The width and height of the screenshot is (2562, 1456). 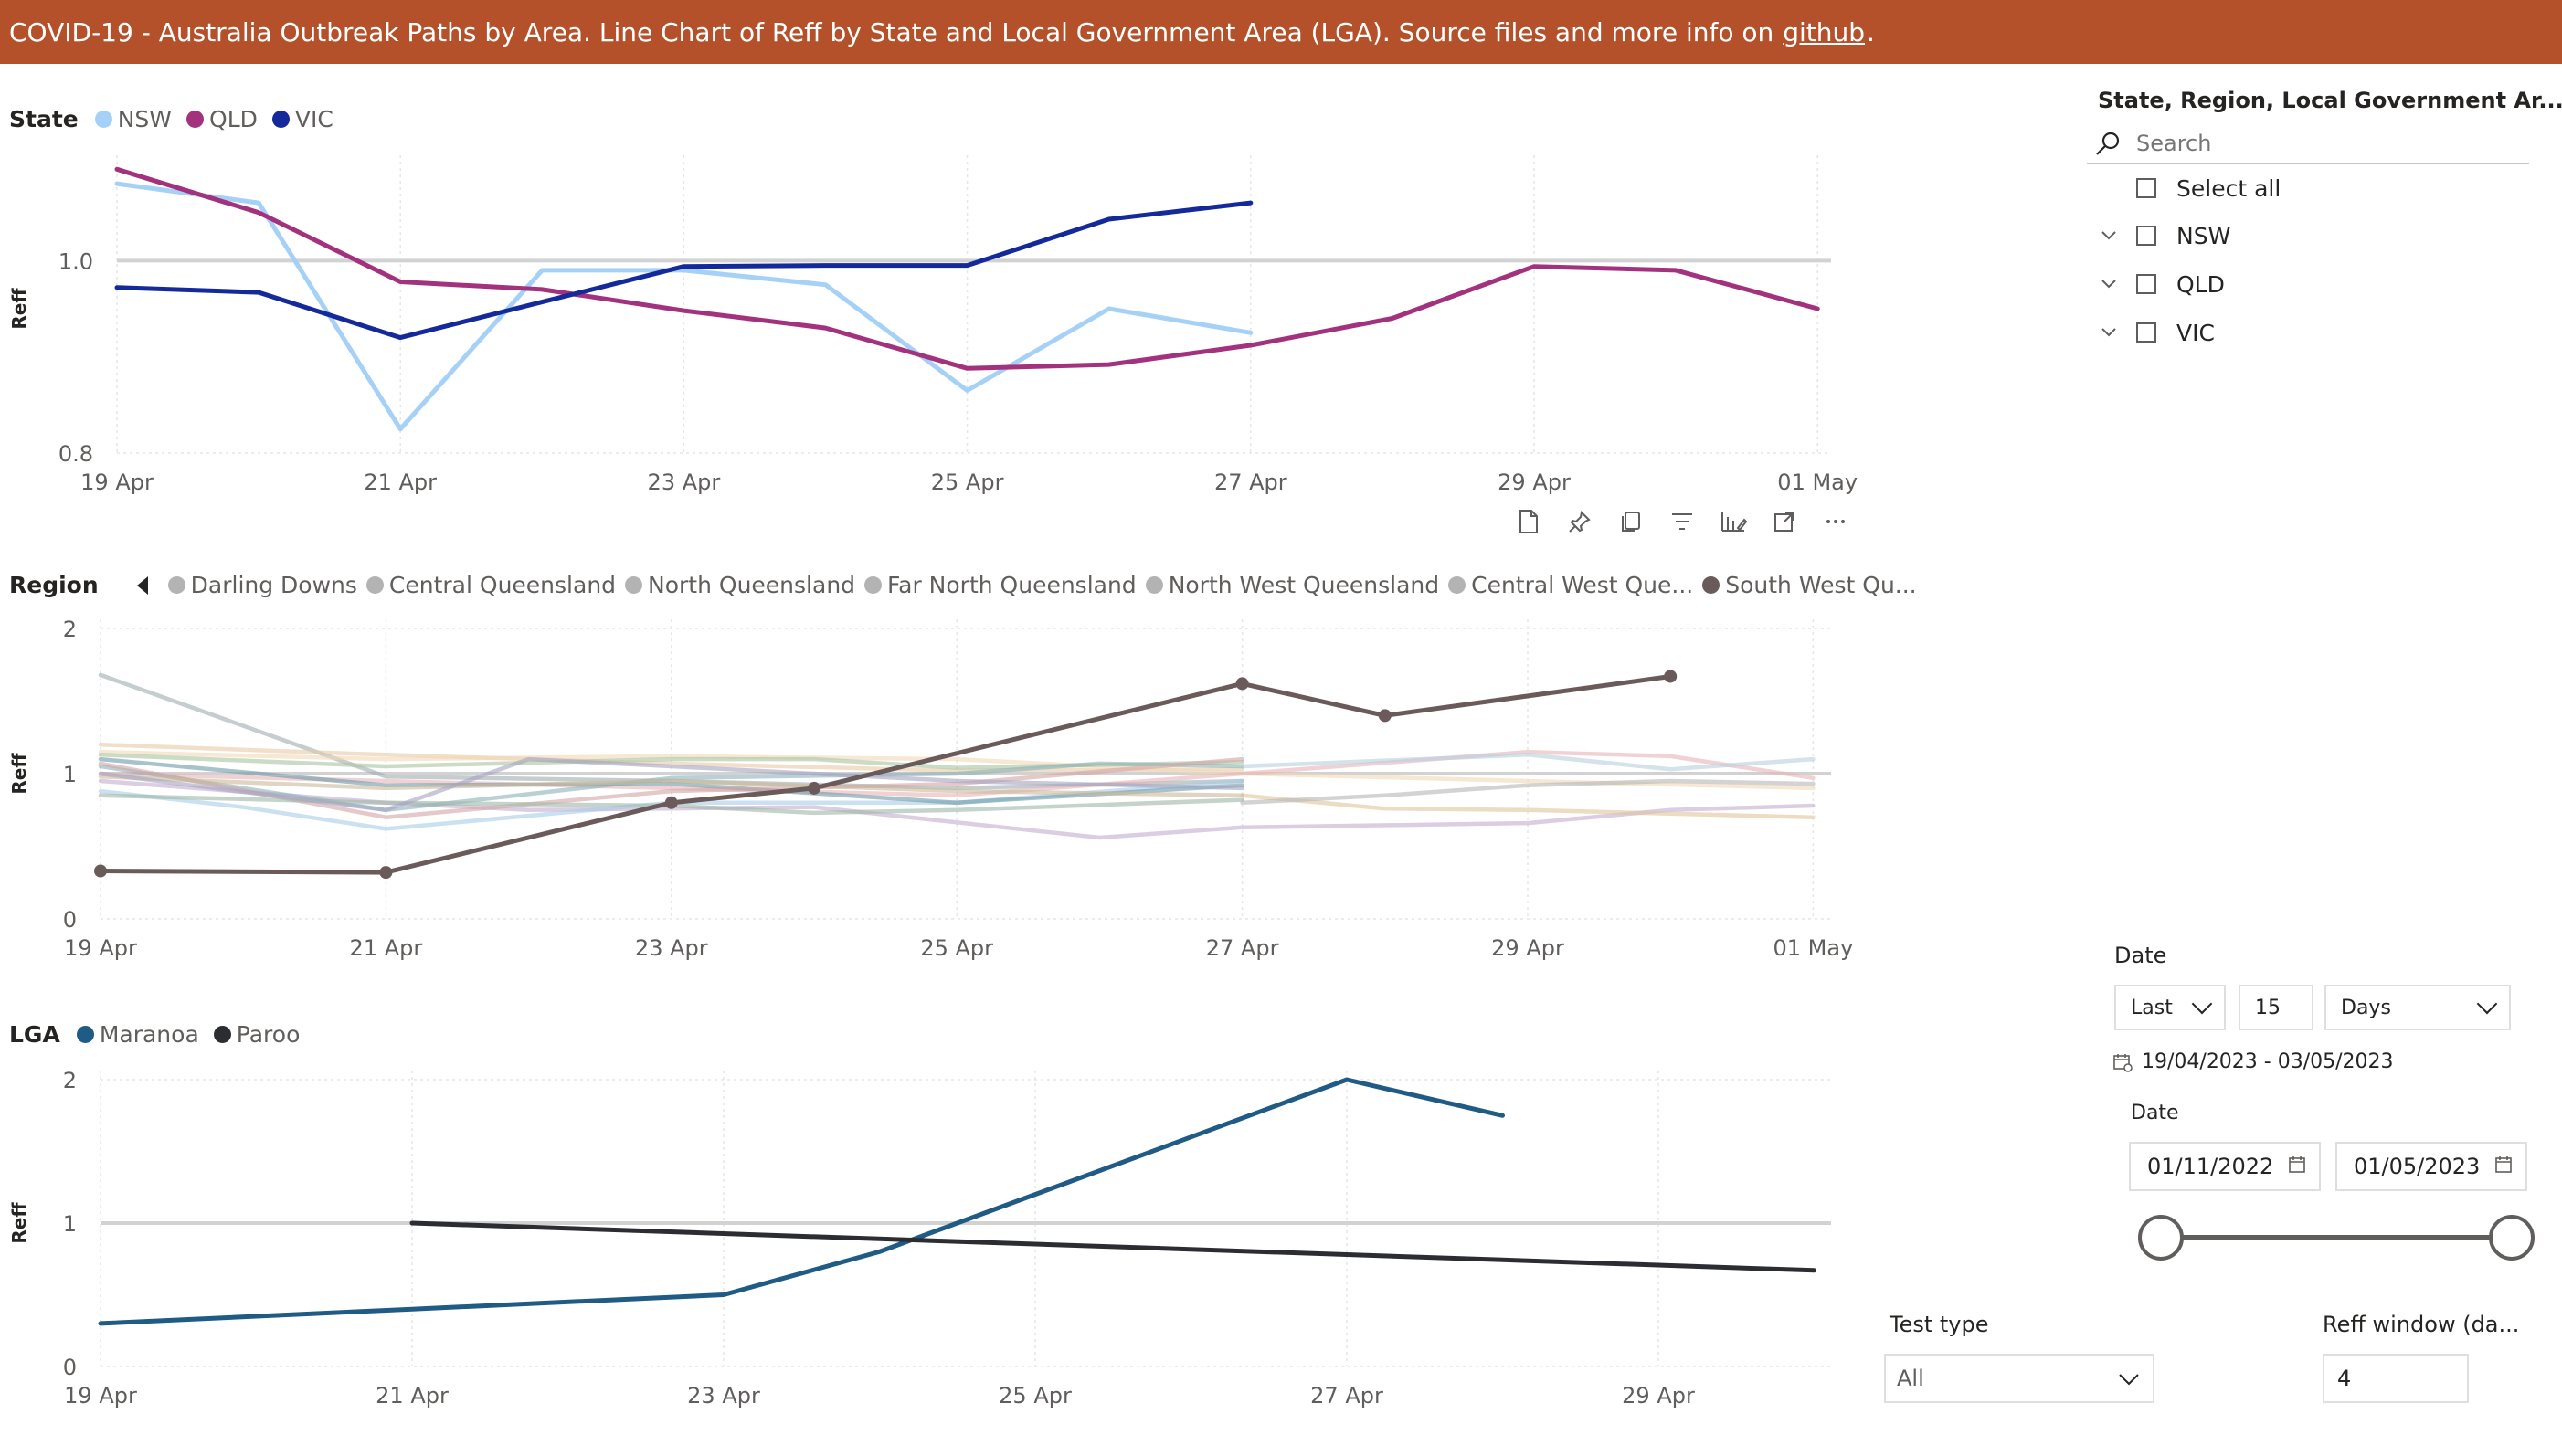 What do you see at coordinates (1940, 1325) in the screenshot?
I see `test-type-title: Test type` at bounding box center [1940, 1325].